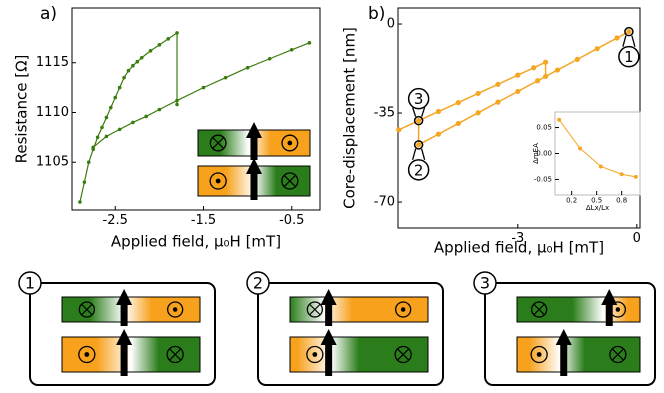  What do you see at coordinates (391, 24) in the screenshot?
I see `y-tick-label: 0` at bounding box center [391, 24].